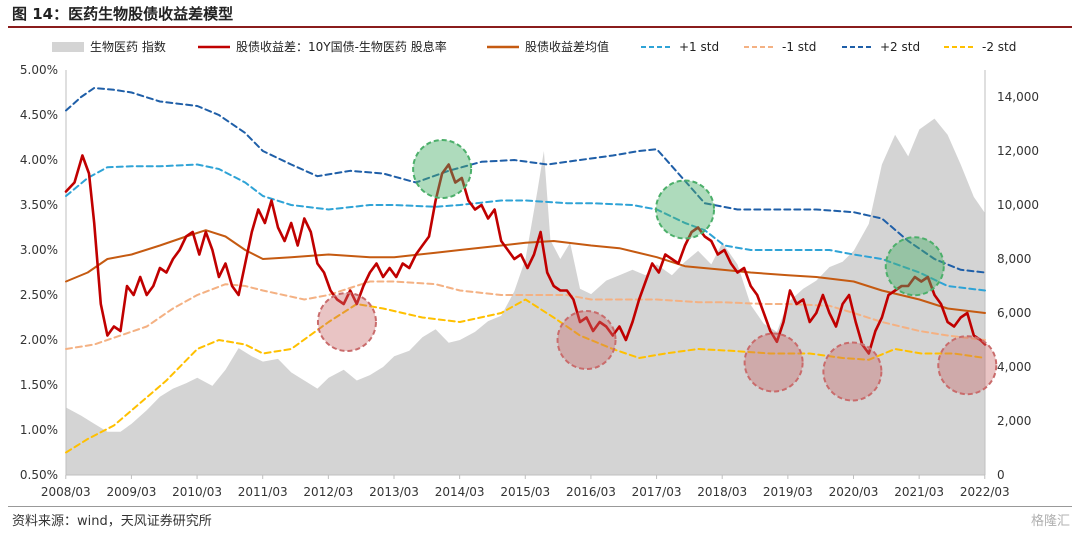 The image size is (1080, 536). I want to click on legend-label-index: 生物医药 指数, so click(128, 46).